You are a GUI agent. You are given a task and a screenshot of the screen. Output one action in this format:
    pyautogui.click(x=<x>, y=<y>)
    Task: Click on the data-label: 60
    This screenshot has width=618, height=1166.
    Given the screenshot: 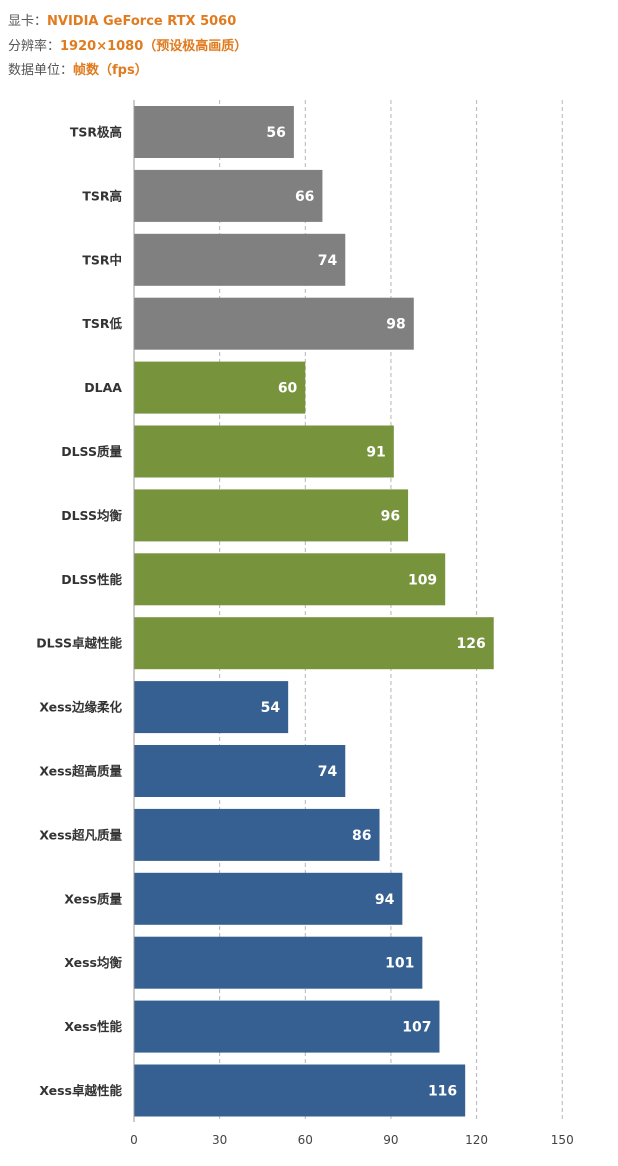 What is the action you would take?
    pyautogui.click(x=288, y=389)
    